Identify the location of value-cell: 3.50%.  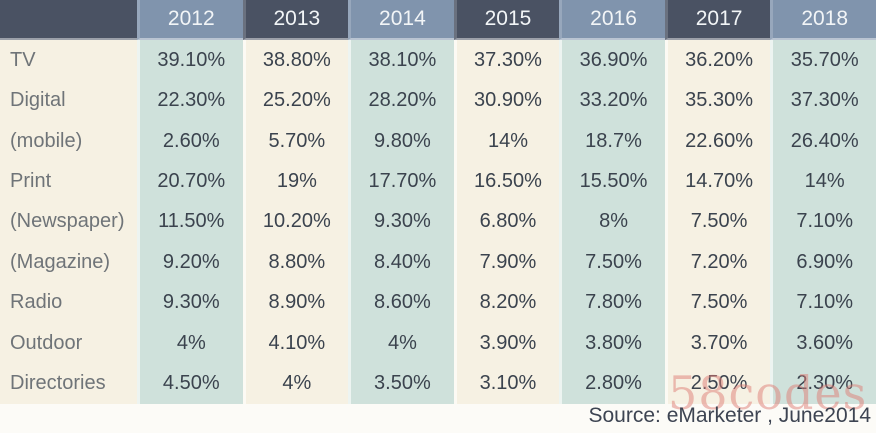
(401, 383).